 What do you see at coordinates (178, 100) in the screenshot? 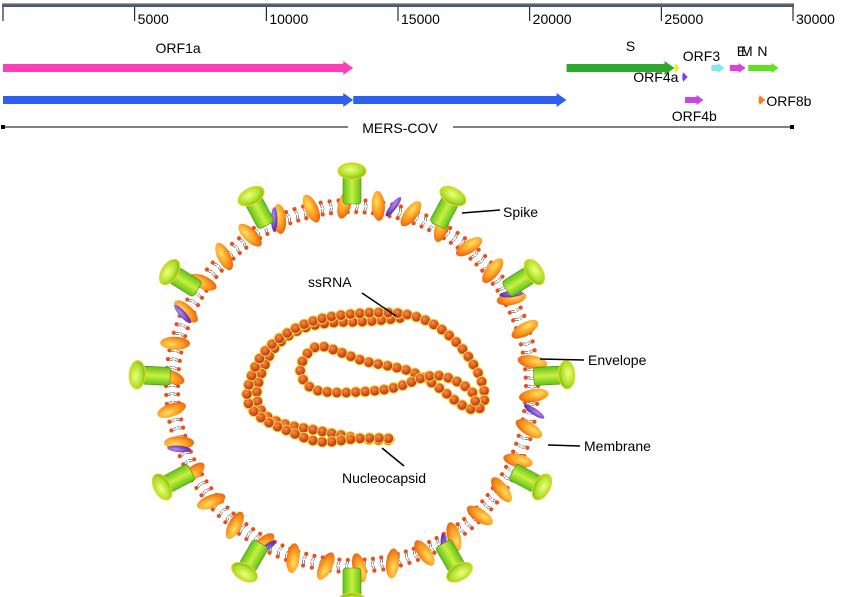
I see `gene-arrow-orf1b-a` at bounding box center [178, 100].